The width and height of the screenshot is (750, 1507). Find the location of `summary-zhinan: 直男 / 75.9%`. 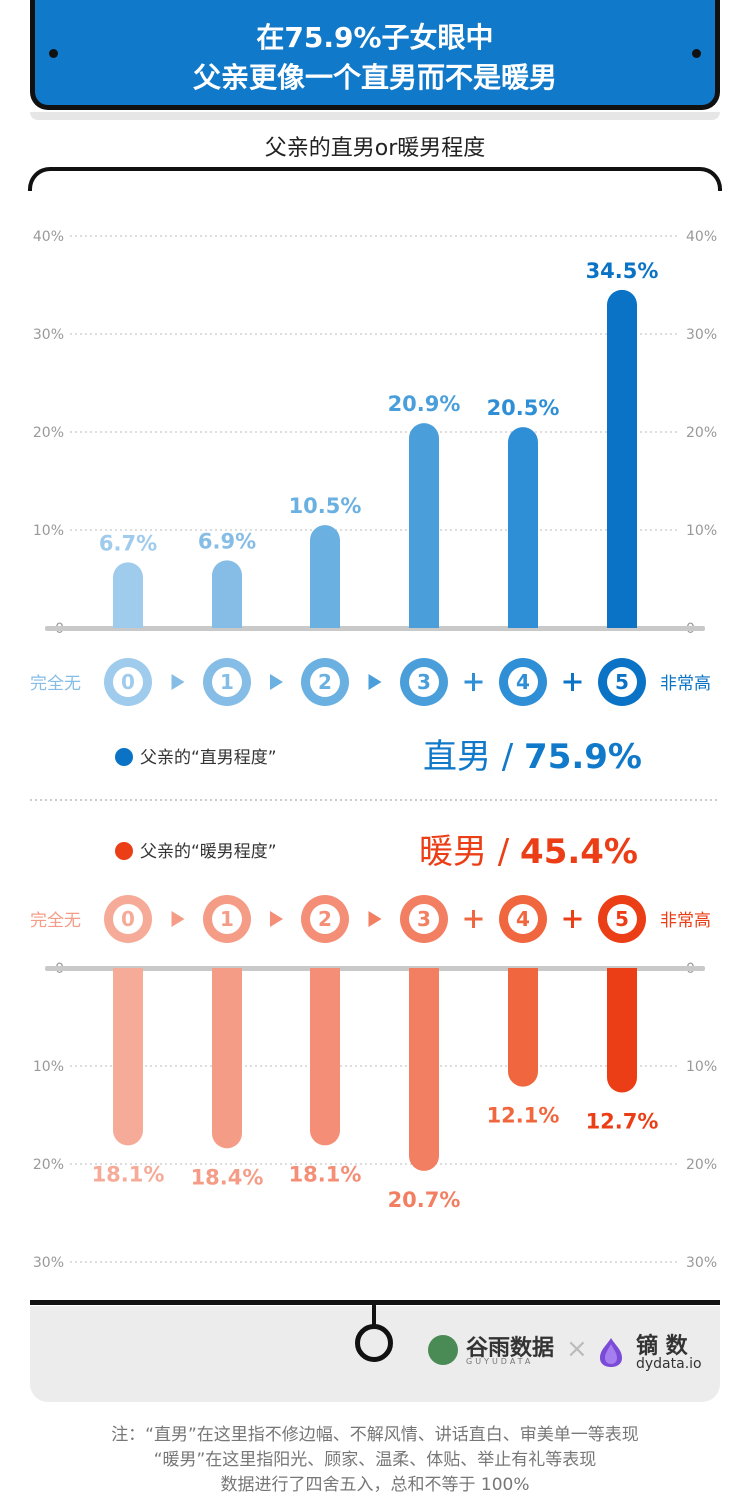

summary-zhinan: 直男 / 75.9% is located at coordinates (532, 757).